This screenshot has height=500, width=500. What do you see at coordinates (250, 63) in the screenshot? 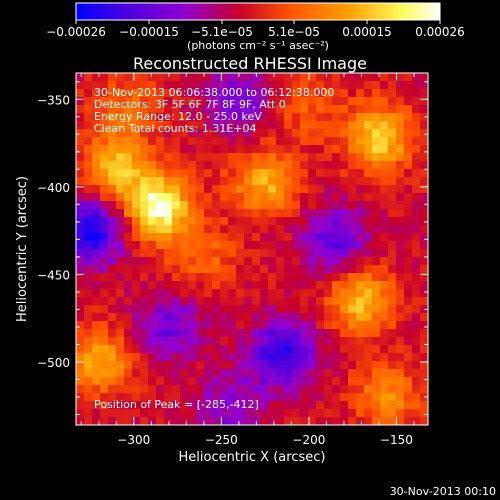
I see `chart-title: Reconstructed RHESSI Image` at bounding box center [250, 63].